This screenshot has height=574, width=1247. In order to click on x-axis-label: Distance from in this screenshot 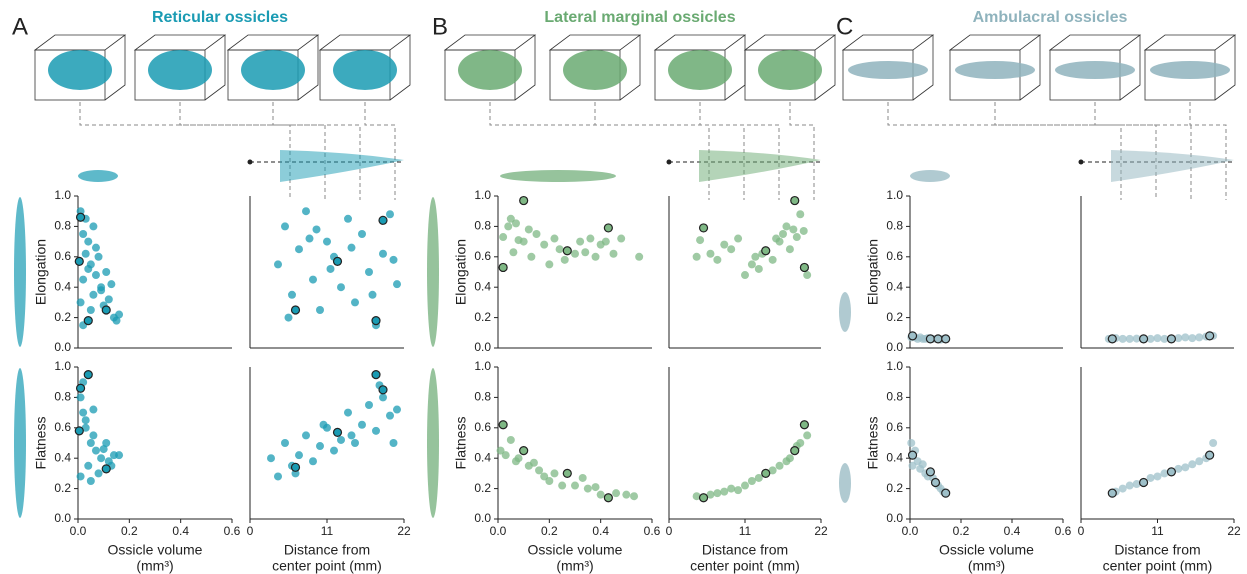, I will do `click(1157, 550)`.